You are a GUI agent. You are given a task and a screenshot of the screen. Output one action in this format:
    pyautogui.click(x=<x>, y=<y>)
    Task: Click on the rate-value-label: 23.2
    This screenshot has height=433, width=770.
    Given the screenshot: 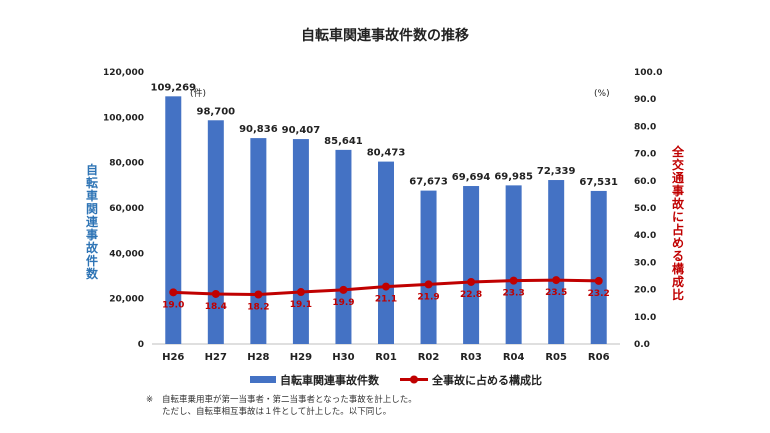 What is the action you would take?
    pyautogui.click(x=599, y=294)
    